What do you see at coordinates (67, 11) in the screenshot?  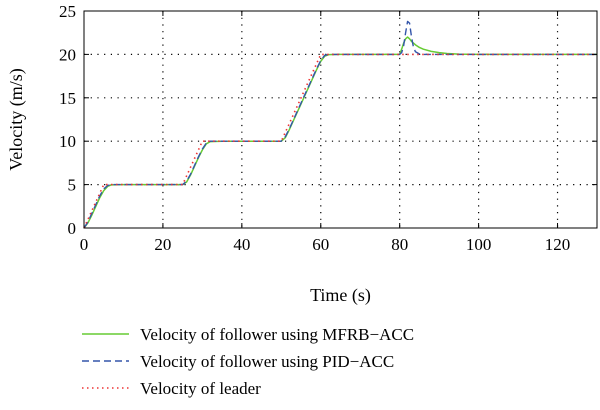 I see `y-tick-label: 25` at bounding box center [67, 11].